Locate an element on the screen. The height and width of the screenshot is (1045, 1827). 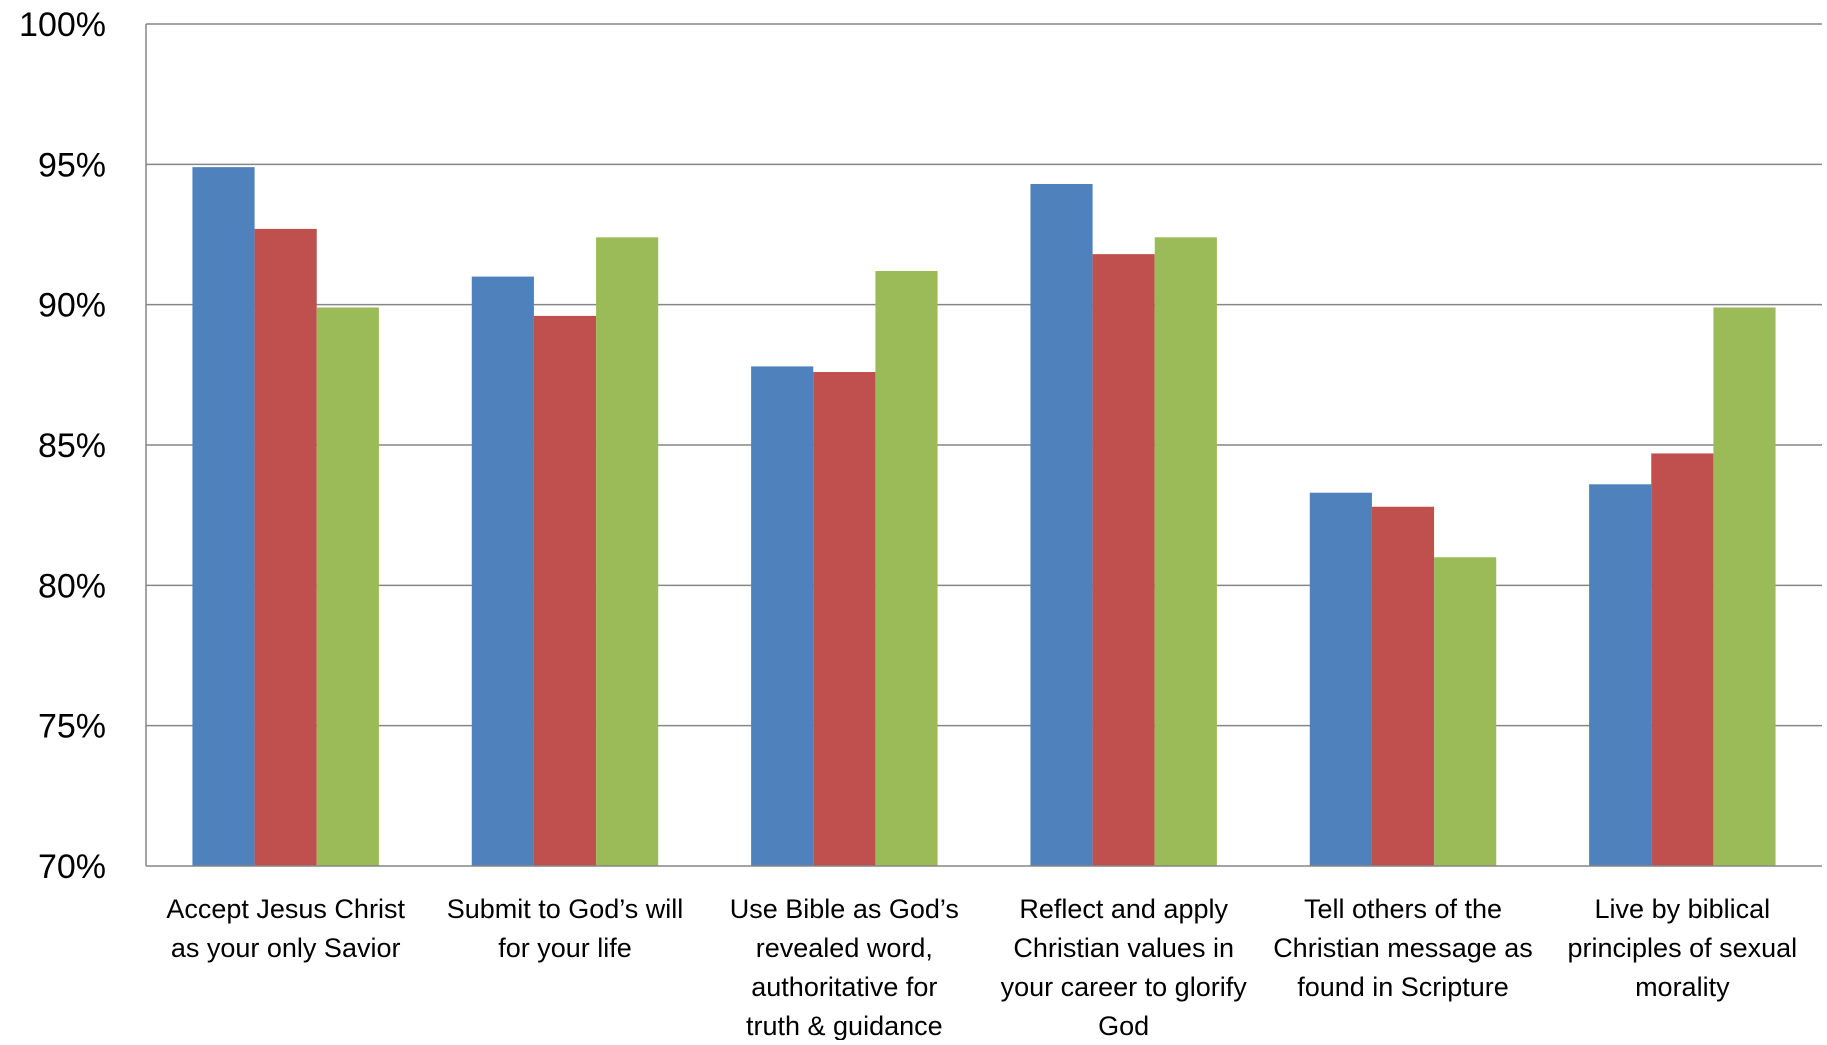
y-tick-label: 85% is located at coordinates (72, 446).